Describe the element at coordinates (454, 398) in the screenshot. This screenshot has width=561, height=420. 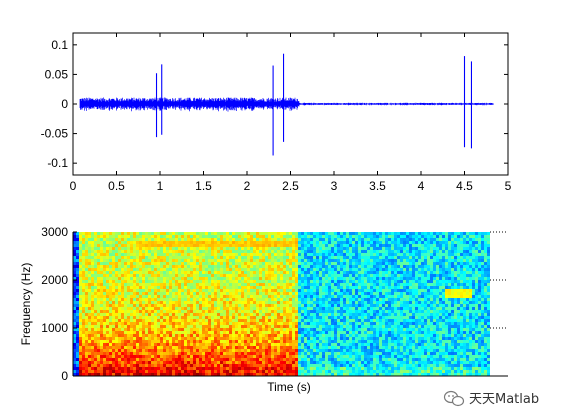
I see `wechat-icon` at that location.